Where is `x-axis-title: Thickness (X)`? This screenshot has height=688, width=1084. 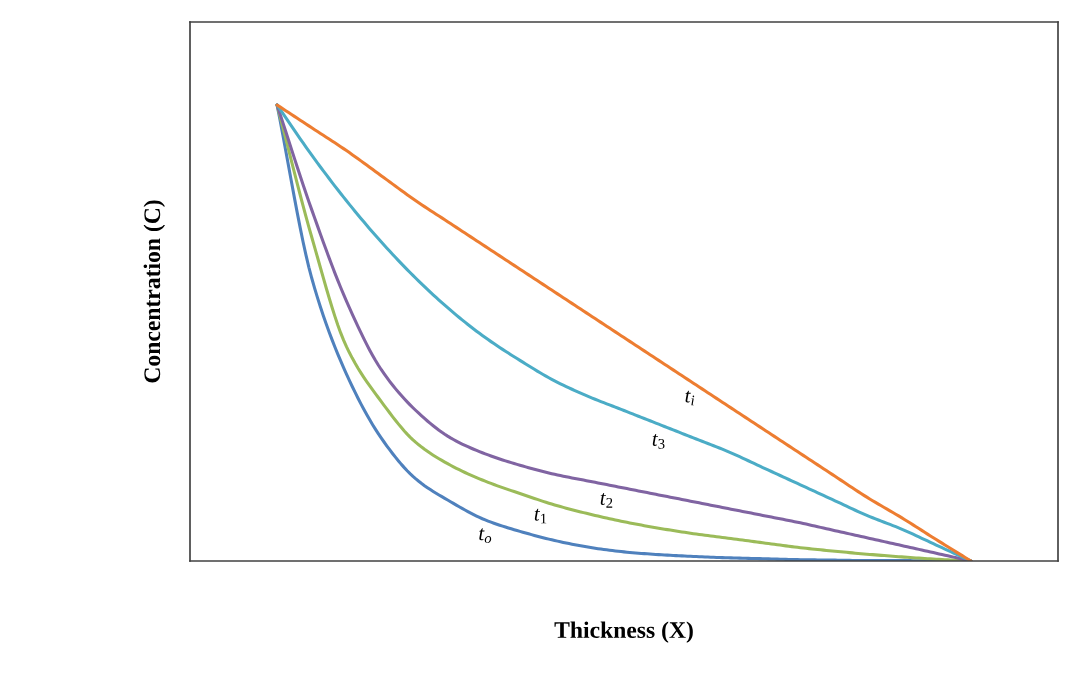 x-axis-title: Thickness (X) is located at coordinates (623, 632).